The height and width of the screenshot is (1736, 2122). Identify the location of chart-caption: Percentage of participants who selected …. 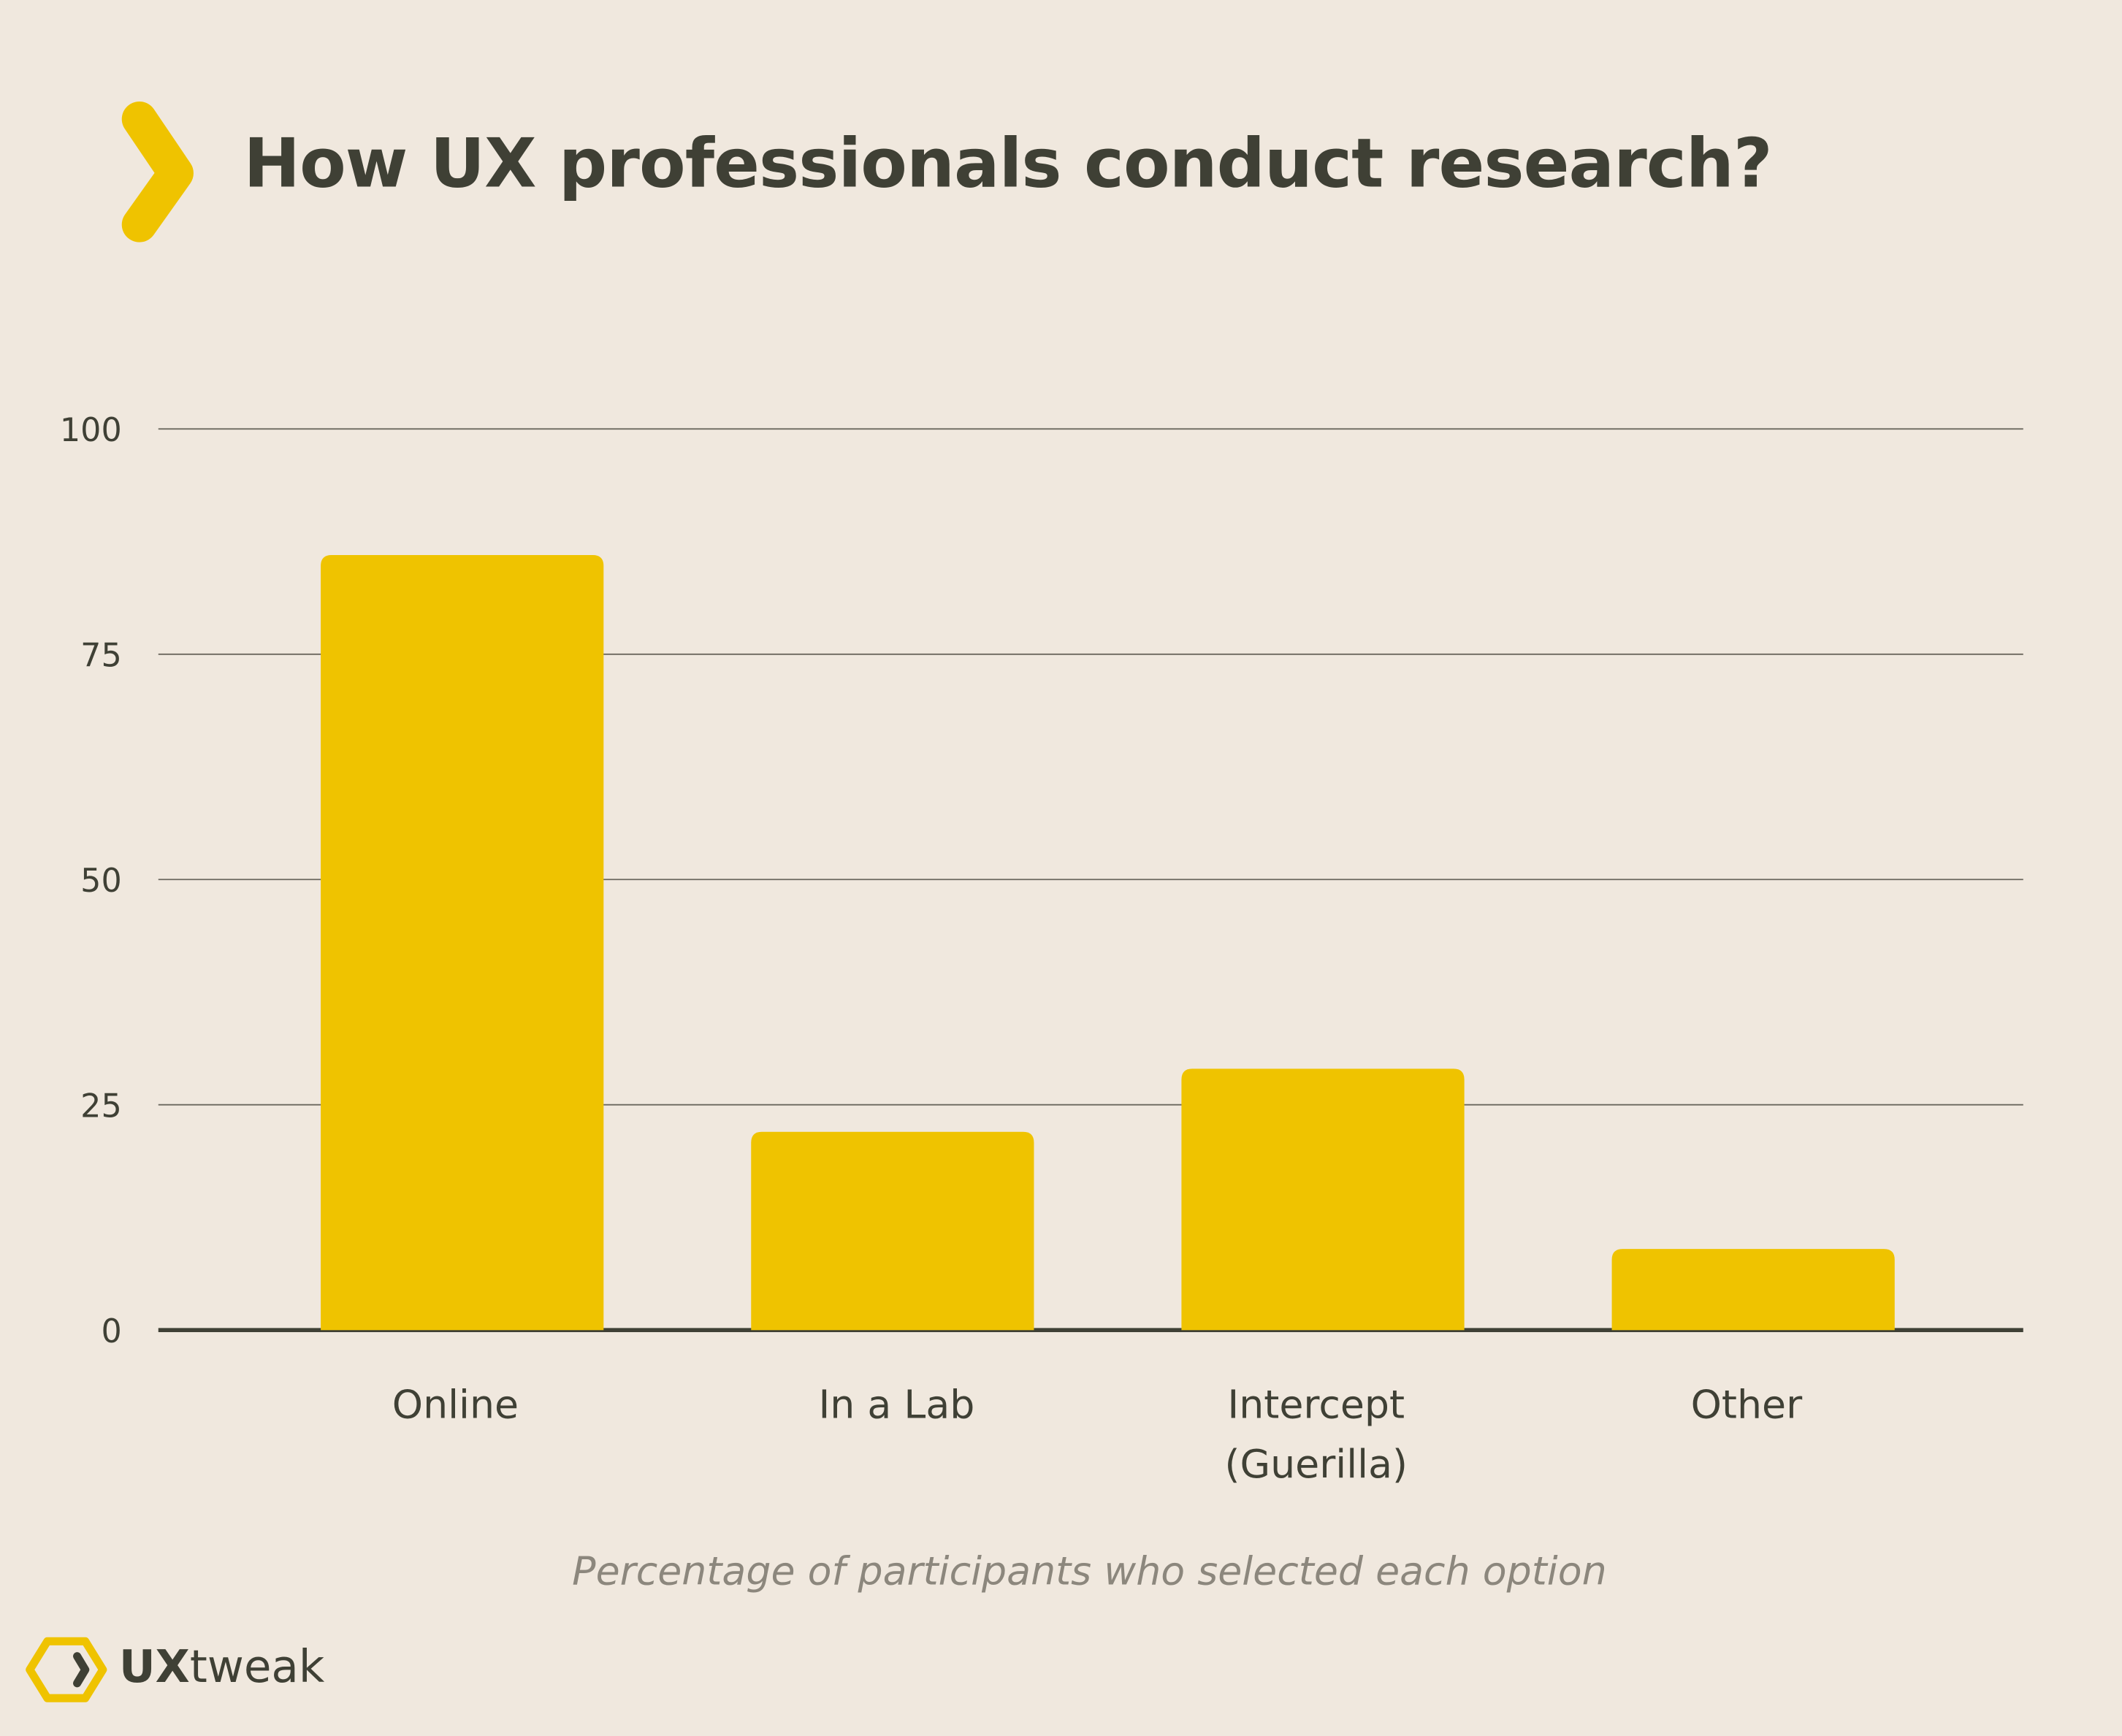
(1089, 1571).